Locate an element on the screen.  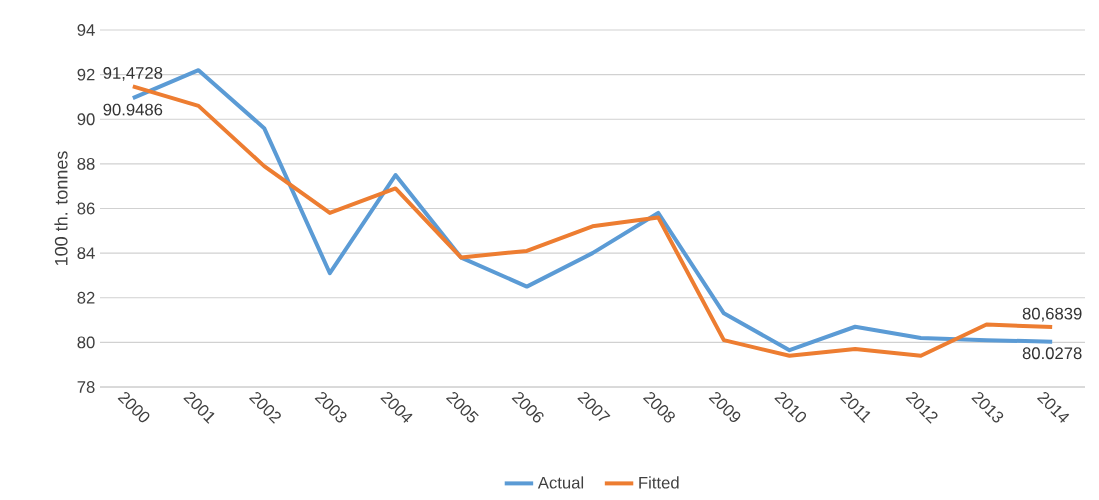
data-label: 90.9486 is located at coordinates (133, 109).